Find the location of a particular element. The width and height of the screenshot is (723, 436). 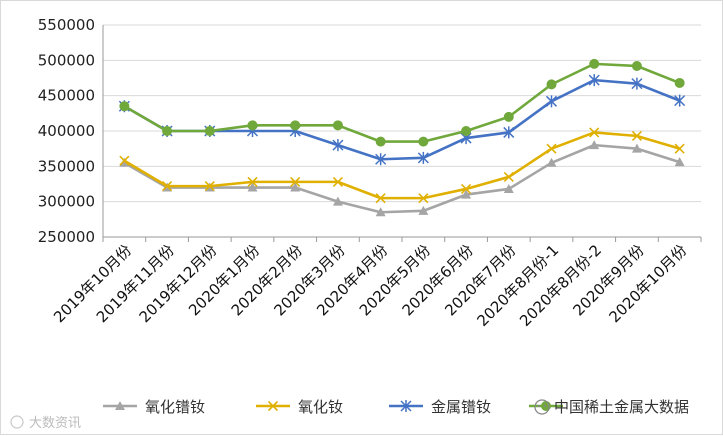

legend-item: 氧化钕 is located at coordinates (299, 407).